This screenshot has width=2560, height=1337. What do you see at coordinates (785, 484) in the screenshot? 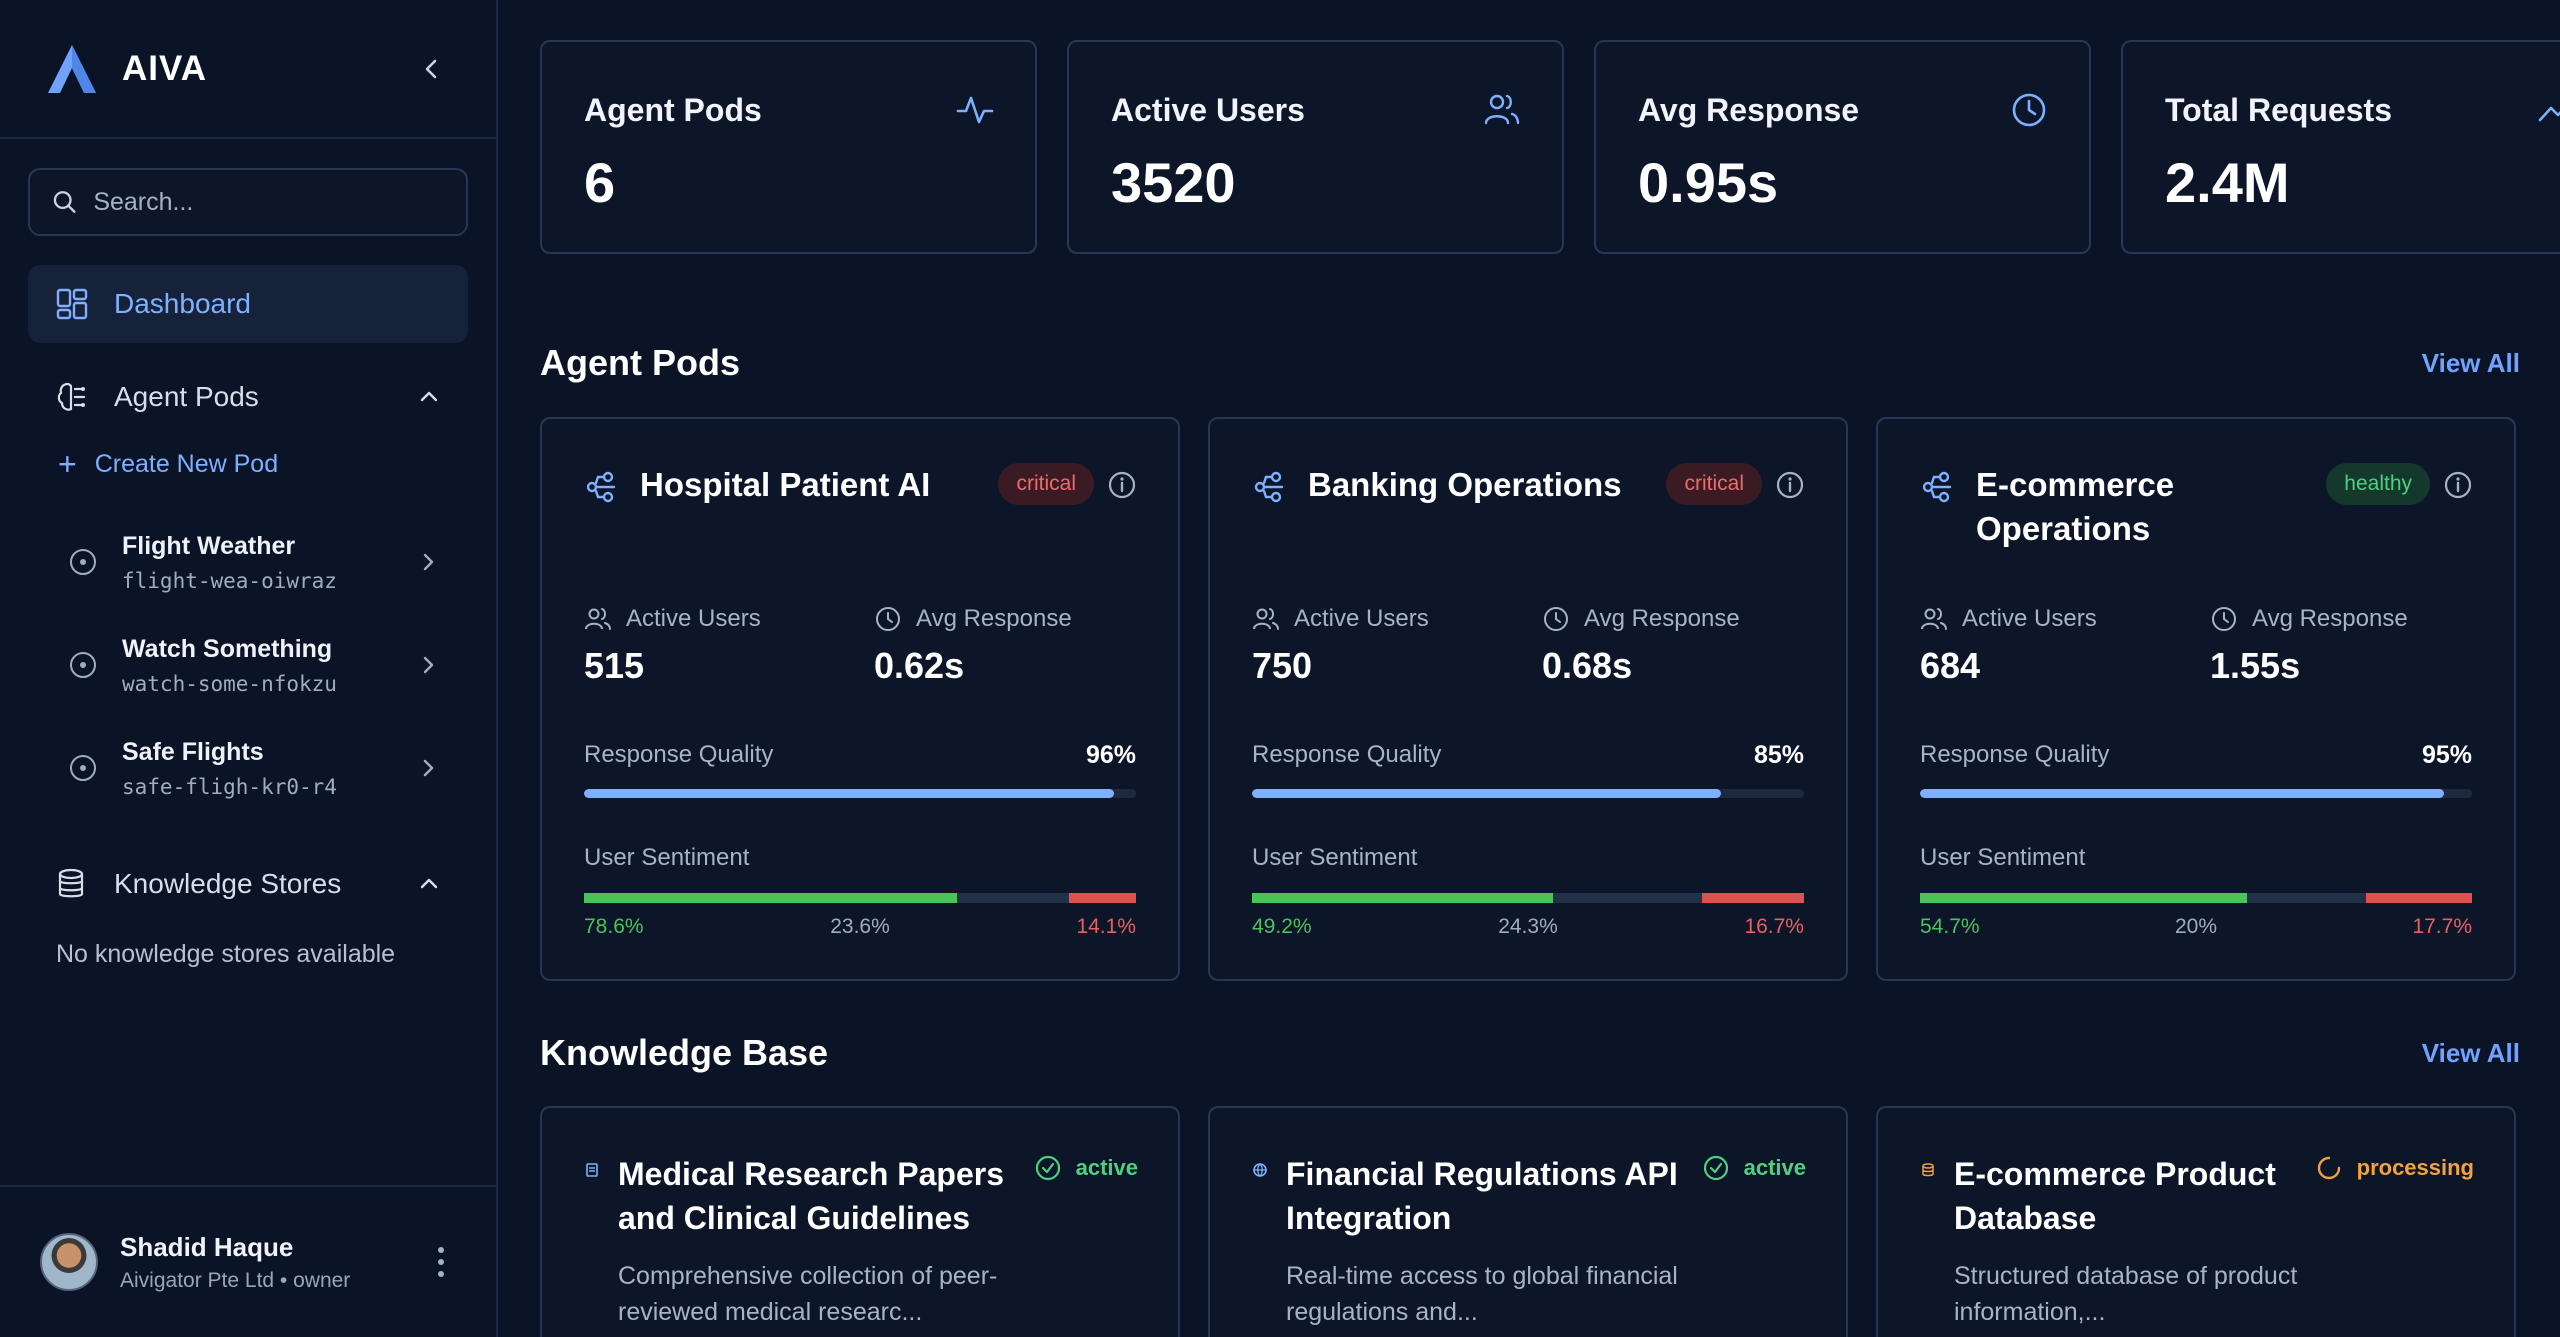
I see `pod-card-title: Hospital Patient AI` at bounding box center [785, 484].